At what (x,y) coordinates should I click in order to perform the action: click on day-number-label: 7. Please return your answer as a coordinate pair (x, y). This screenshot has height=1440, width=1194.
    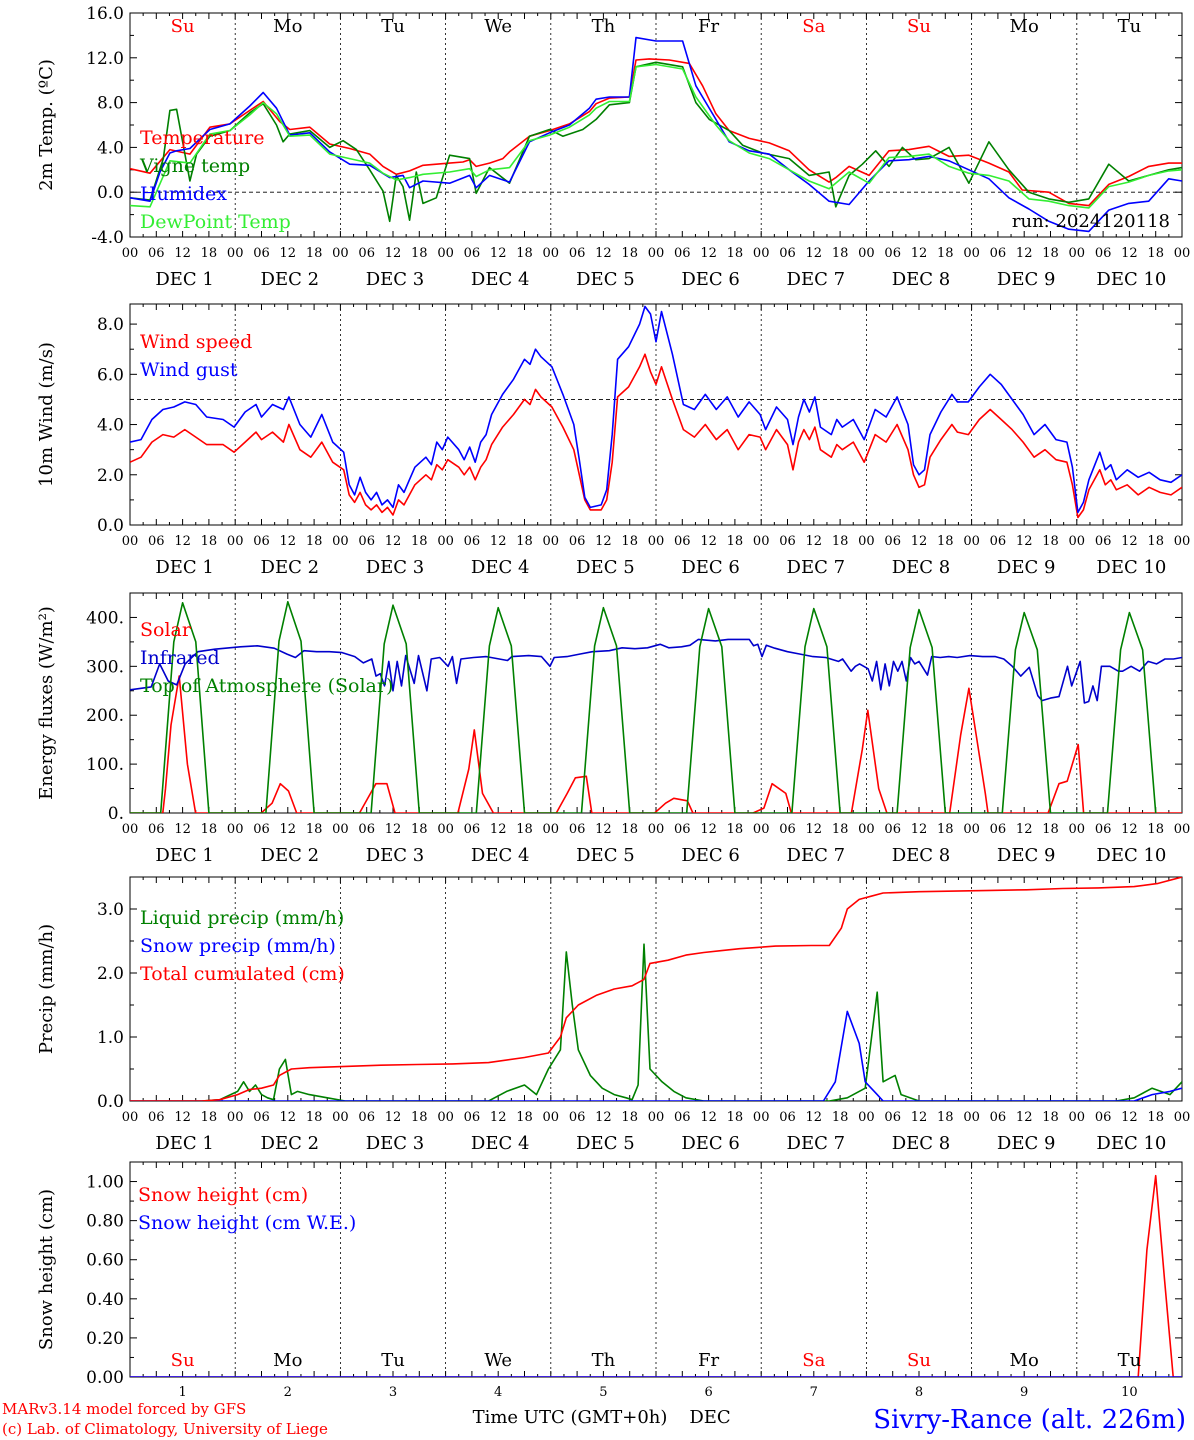
    Looking at the image, I should click on (814, 1392).